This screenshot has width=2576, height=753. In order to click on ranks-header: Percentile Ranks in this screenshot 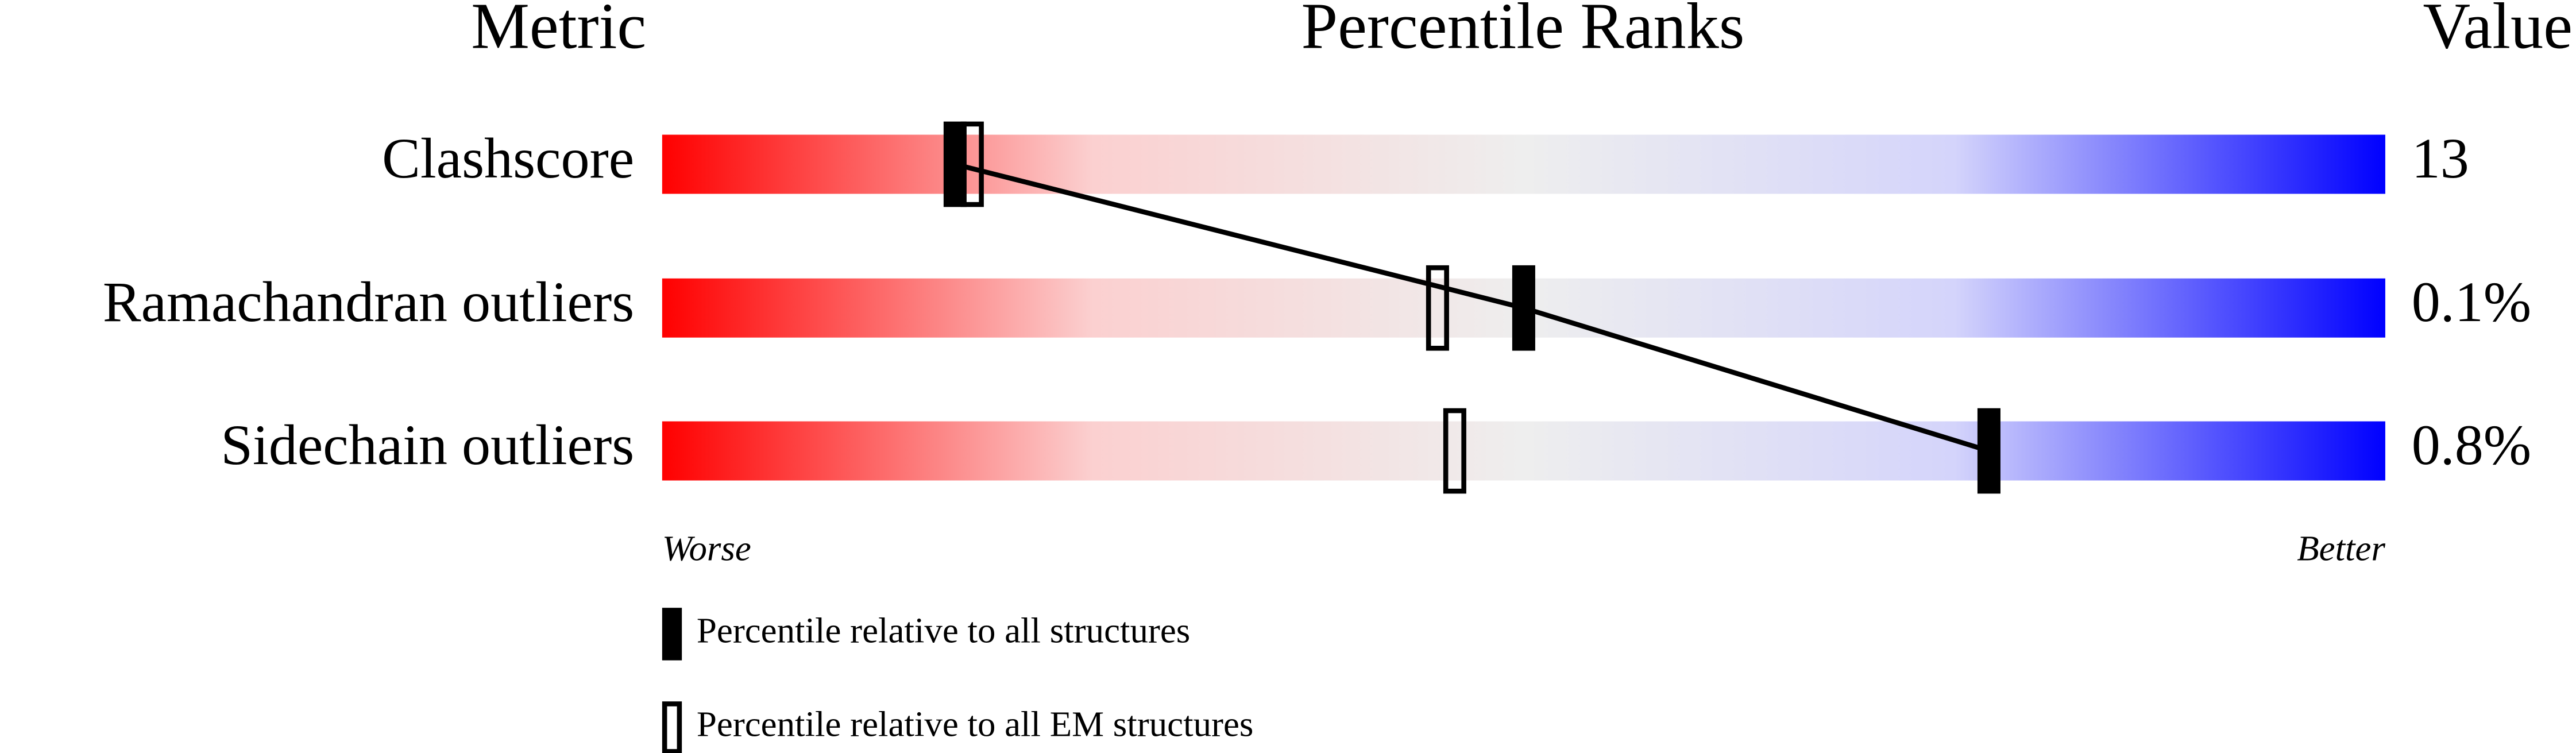, I will do `click(1523, 31)`.